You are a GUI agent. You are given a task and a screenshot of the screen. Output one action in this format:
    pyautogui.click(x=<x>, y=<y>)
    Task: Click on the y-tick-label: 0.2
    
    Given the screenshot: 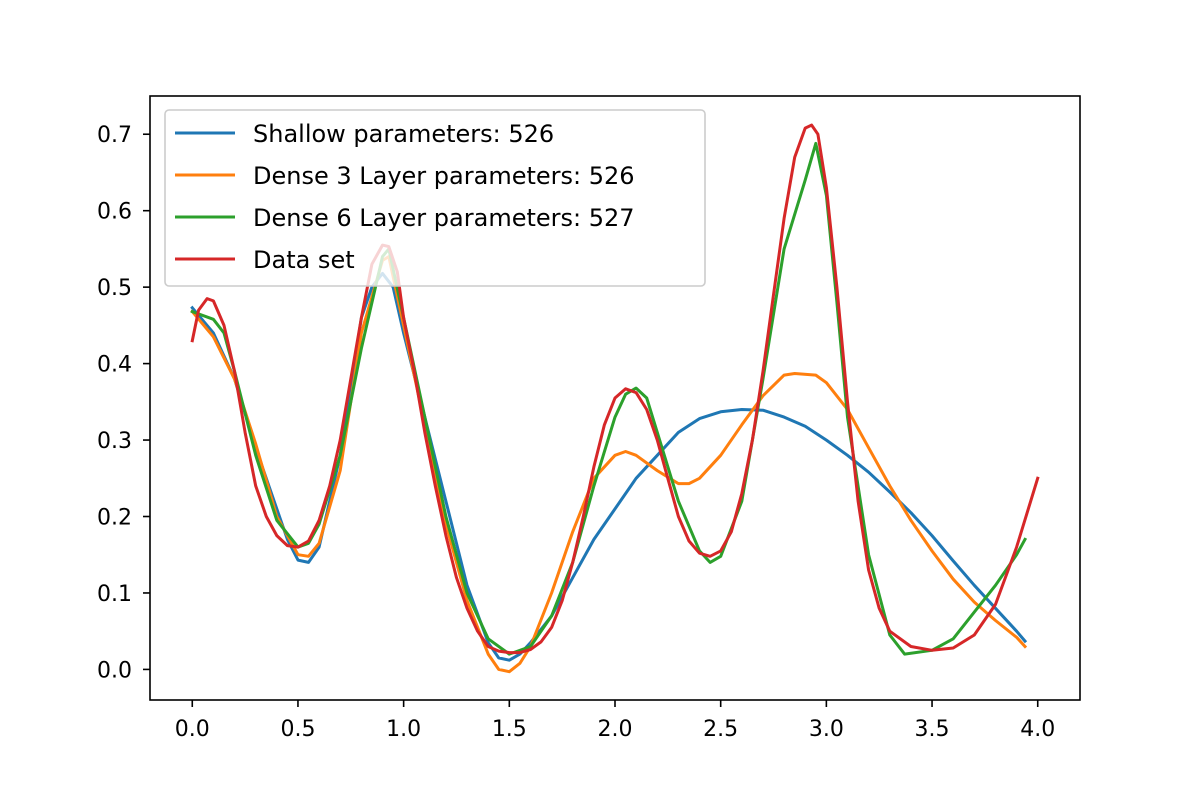 What is the action you would take?
    pyautogui.click(x=114, y=518)
    